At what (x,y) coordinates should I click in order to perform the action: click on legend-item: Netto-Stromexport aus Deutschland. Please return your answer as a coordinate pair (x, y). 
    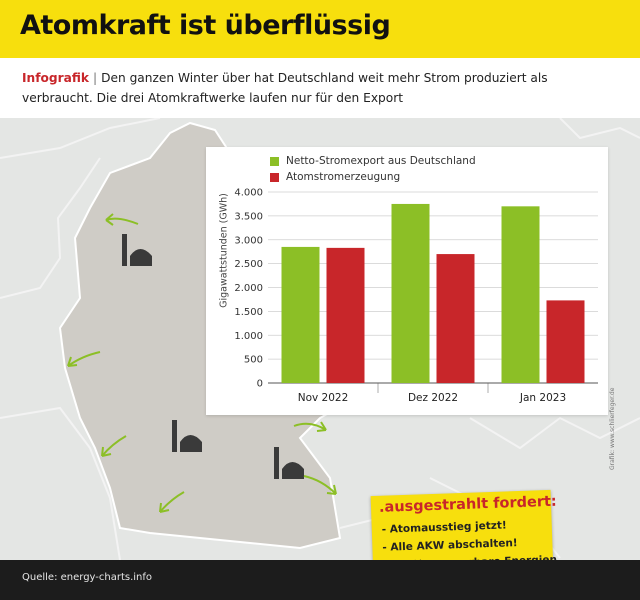
    Looking at the image, I should click on (373, 161).